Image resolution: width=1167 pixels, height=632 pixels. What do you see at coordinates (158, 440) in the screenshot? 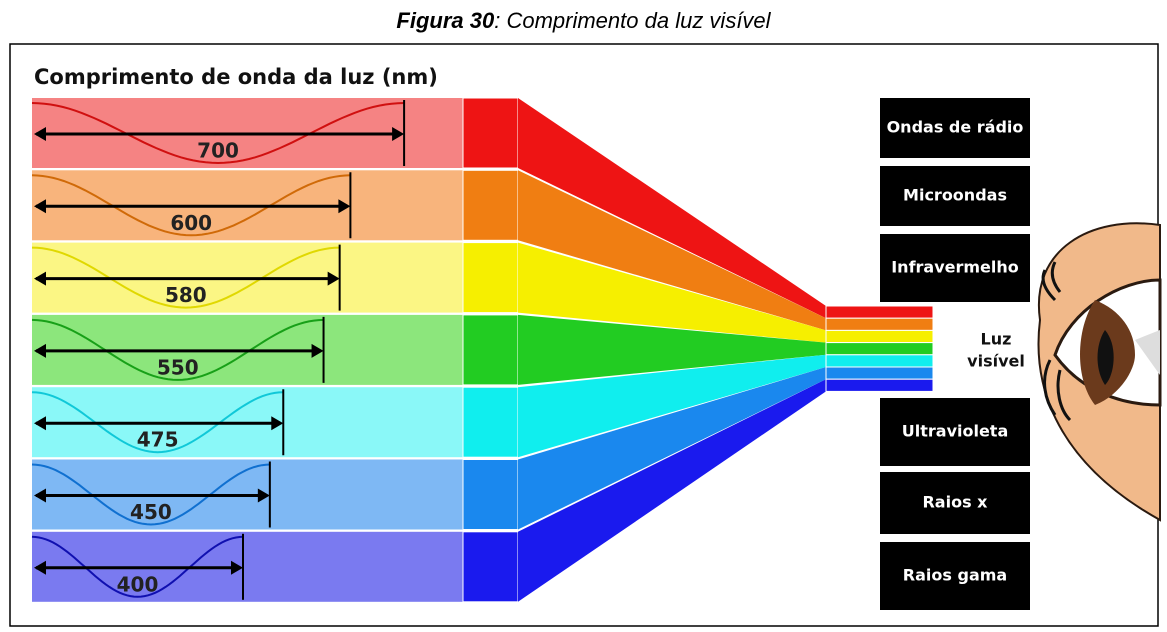
I see `wavelength-label: 475` at bounding box center [158, 440].